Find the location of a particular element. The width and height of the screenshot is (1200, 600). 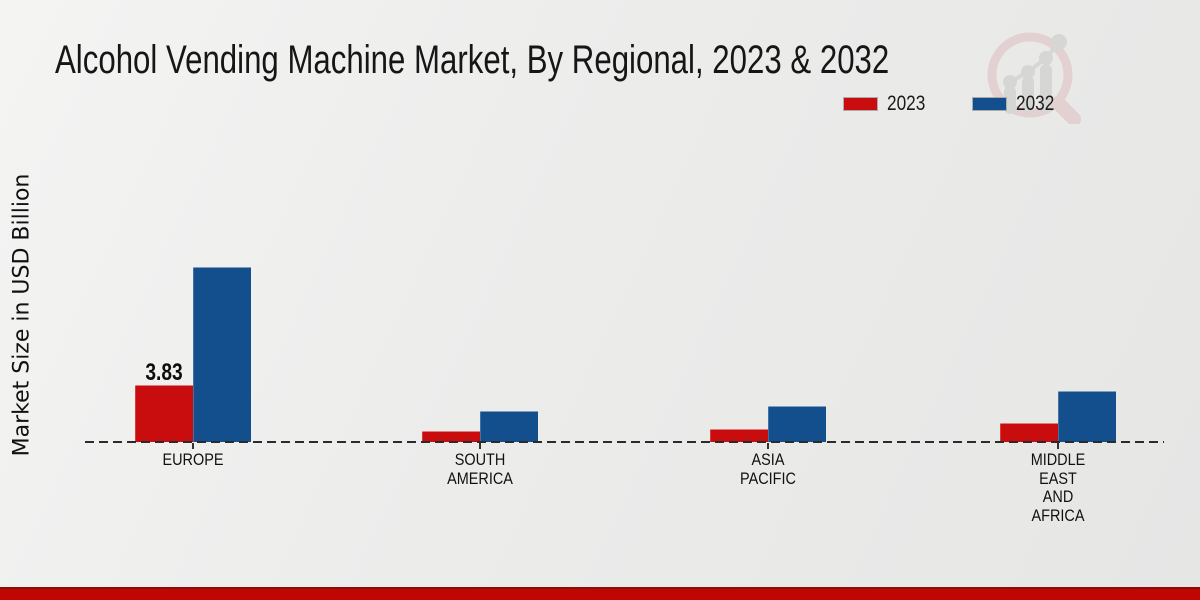

bar-2032-south-america is located at coordinates (509, 426).